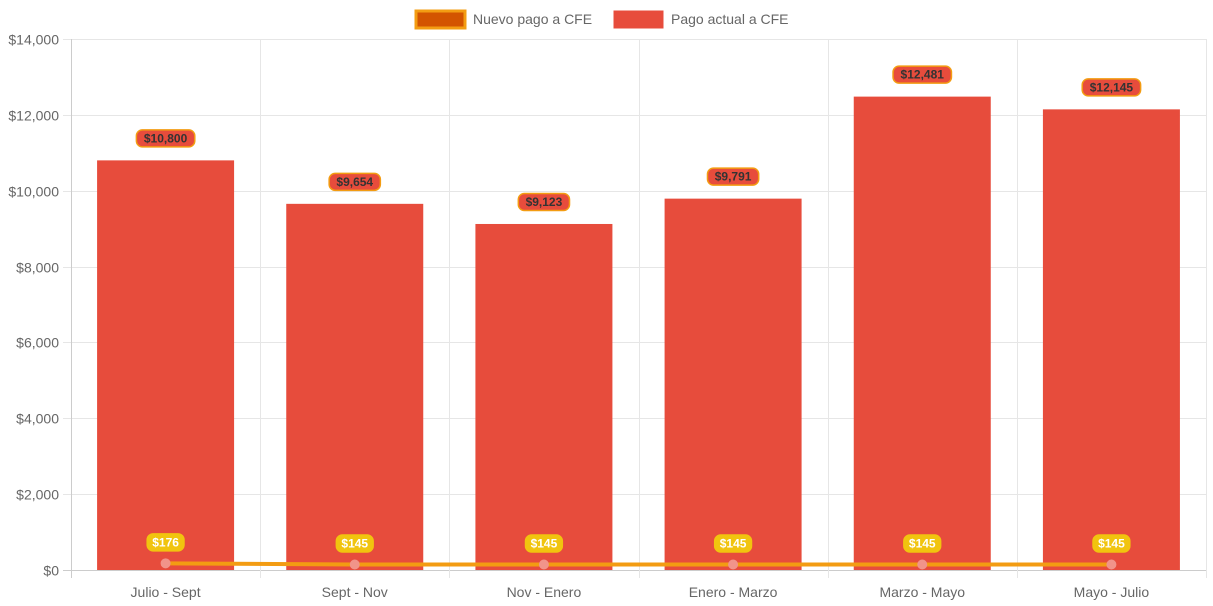 The width and height of the screenshot is (1213, 606). What do you see at coordinates (922, 592) in the screenshot?
I see `x-tick-label: Marzo - Mayo` at bounding box center [922, 592].